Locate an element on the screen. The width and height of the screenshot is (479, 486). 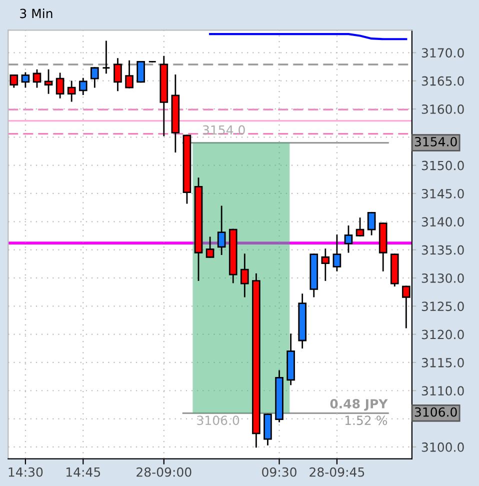
y-tick-label: 3145.0 is located at coordinates (443, 193).